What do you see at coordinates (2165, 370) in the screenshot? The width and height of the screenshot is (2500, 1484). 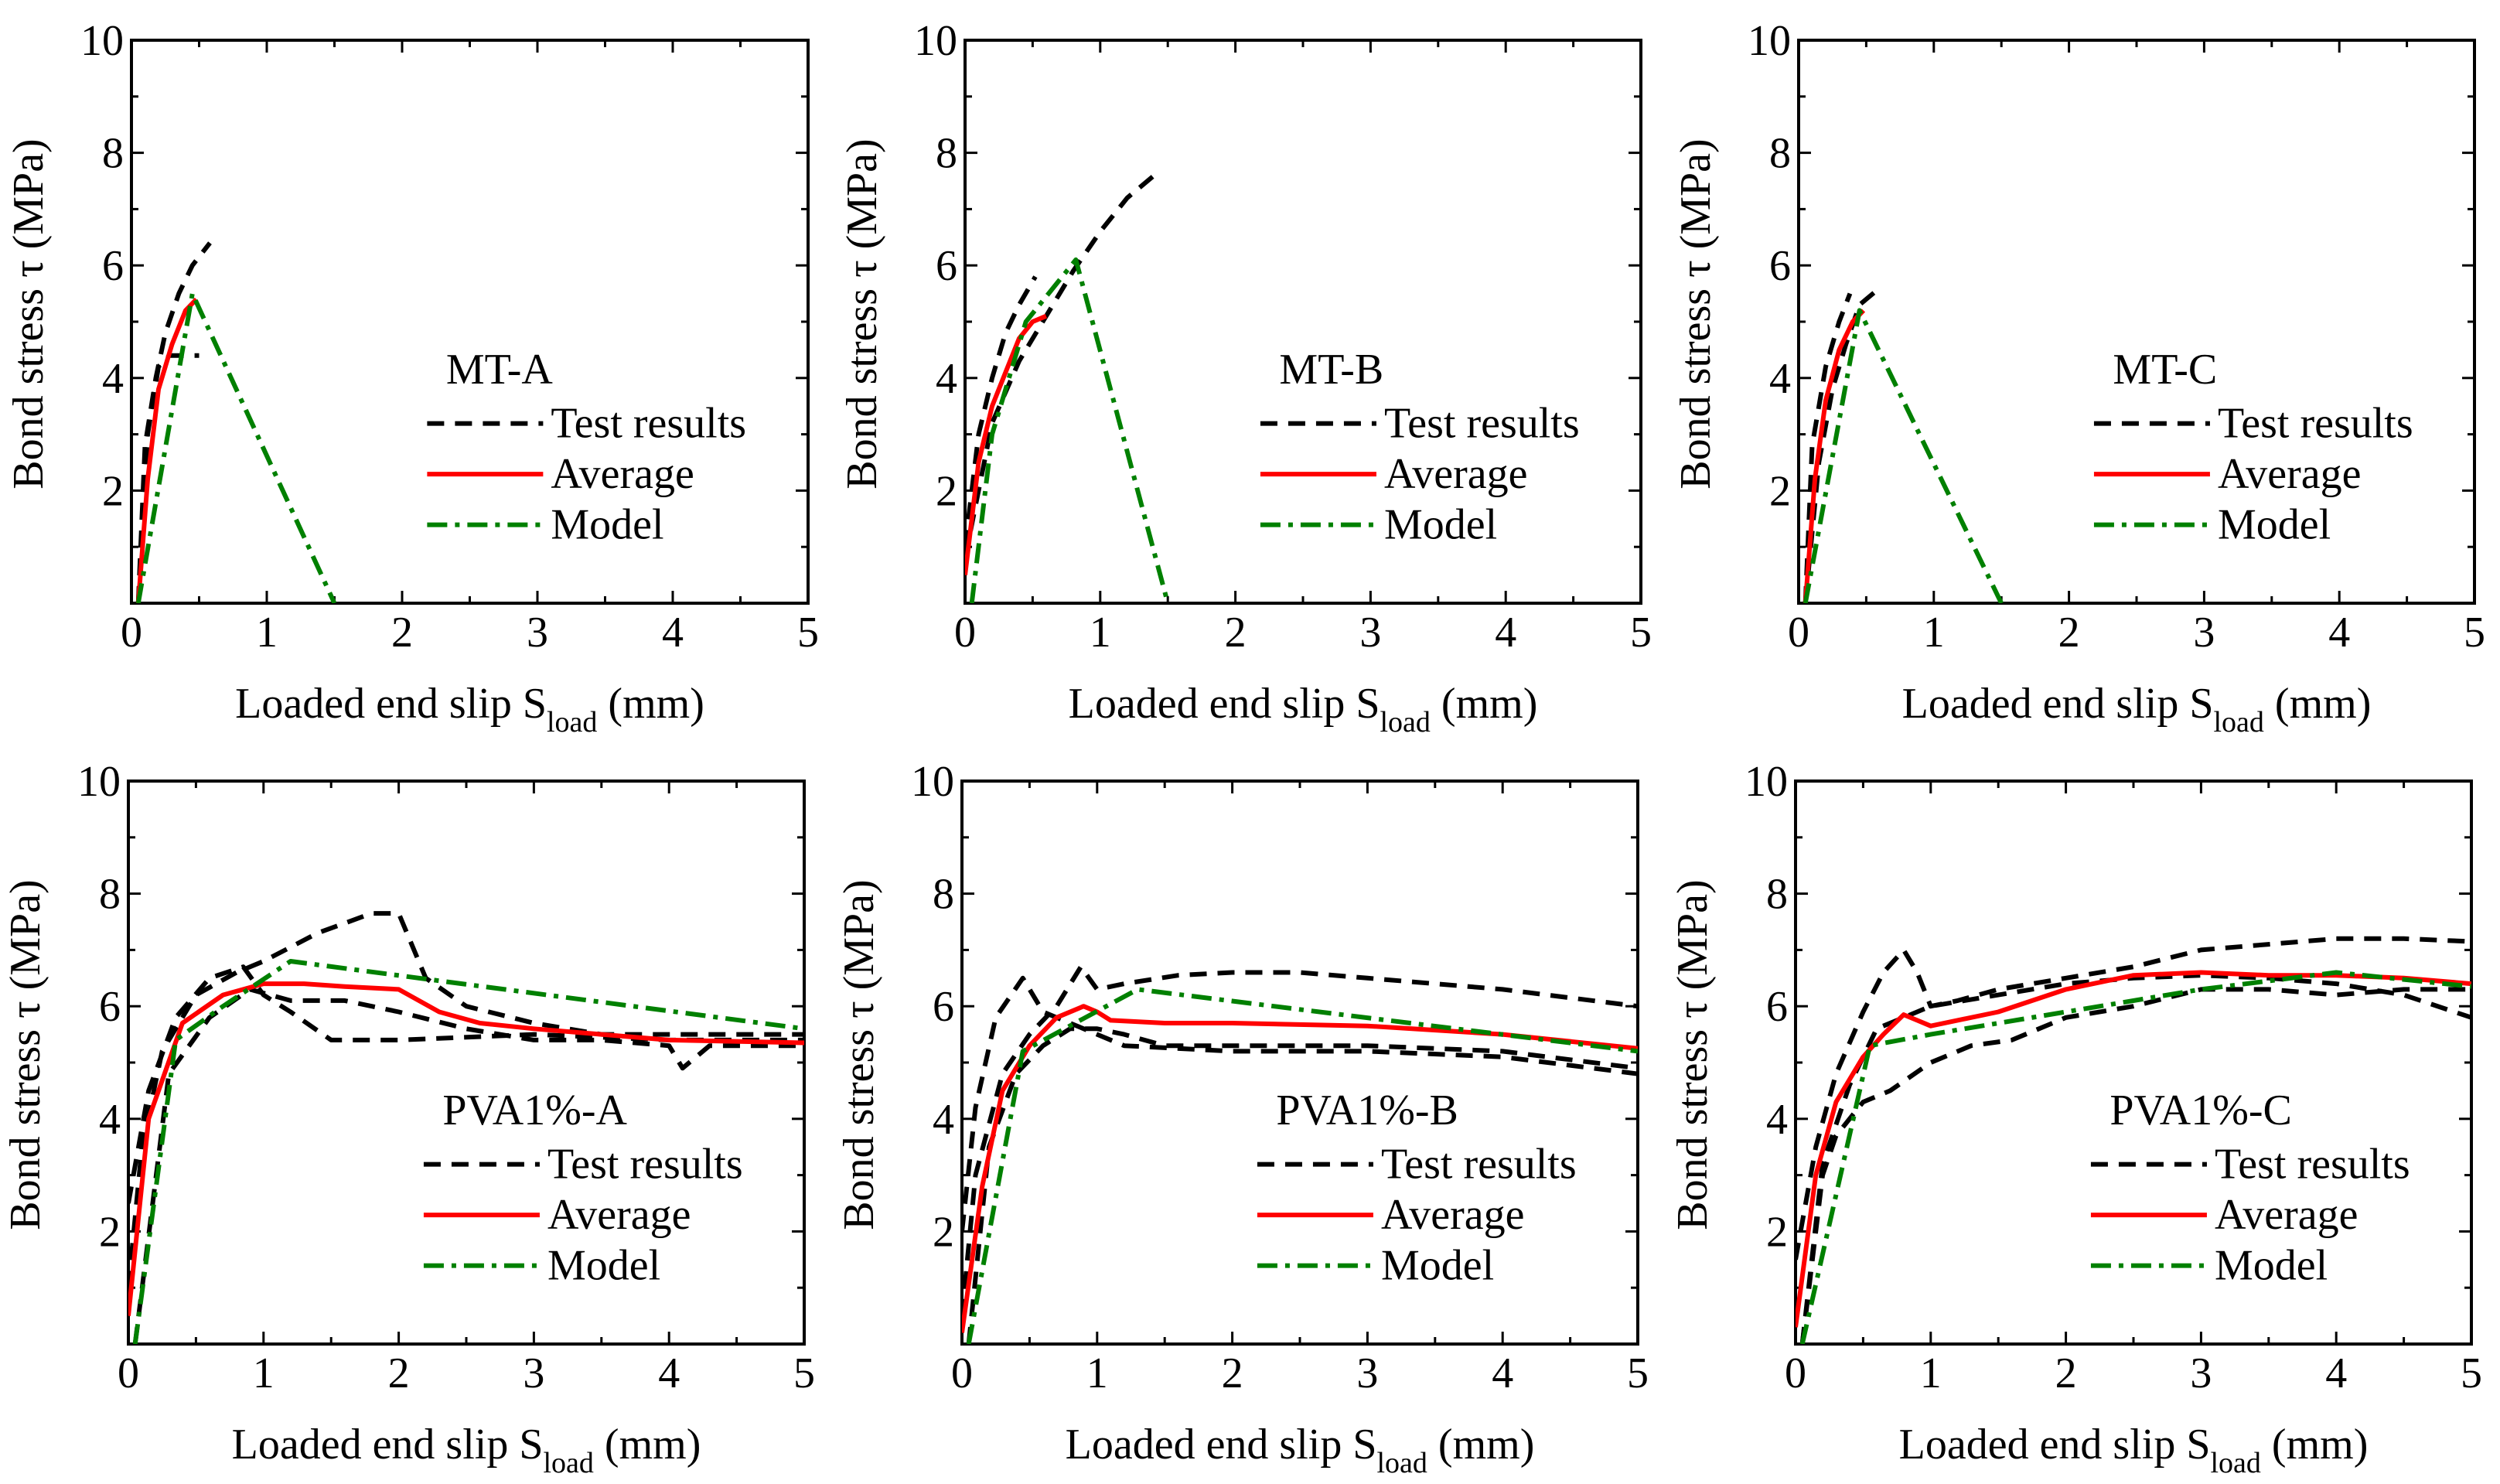 I see `panel-label: MT-C` at bounding box center [2165, 370].